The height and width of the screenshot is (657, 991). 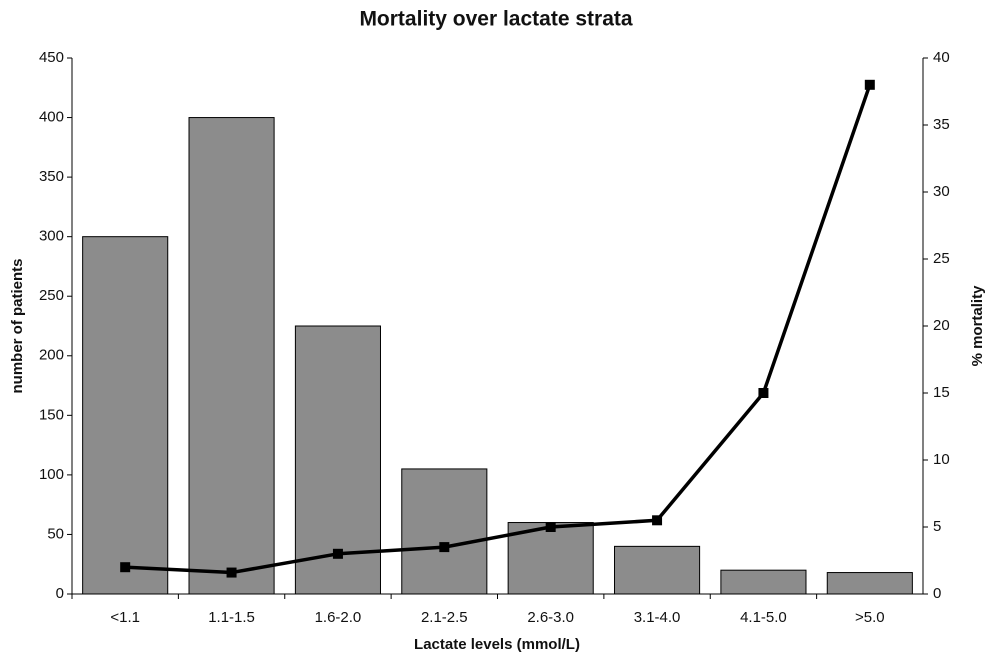 What do you see at coordinates (17, 325) in the screenshot?
I see `y-axis-title: number of patients` at bounding box center [17, 325].